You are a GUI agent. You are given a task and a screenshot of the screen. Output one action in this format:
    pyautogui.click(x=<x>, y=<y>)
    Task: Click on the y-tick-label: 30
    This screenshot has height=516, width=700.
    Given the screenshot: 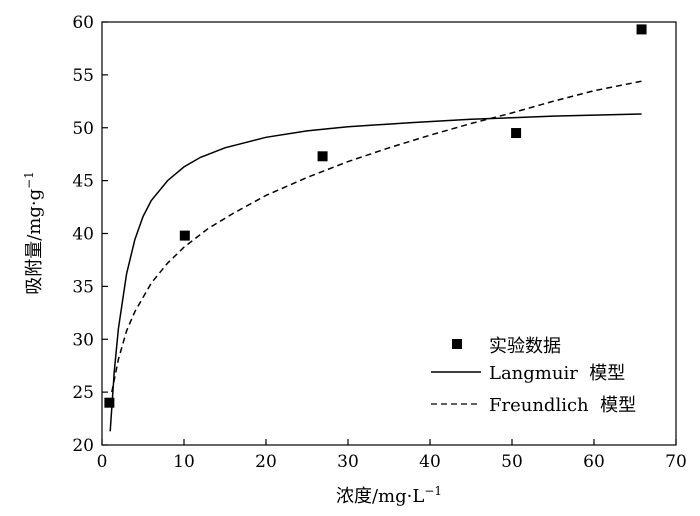 What is the action you would take?
    pyautogui.click(x=83, y=340)
    